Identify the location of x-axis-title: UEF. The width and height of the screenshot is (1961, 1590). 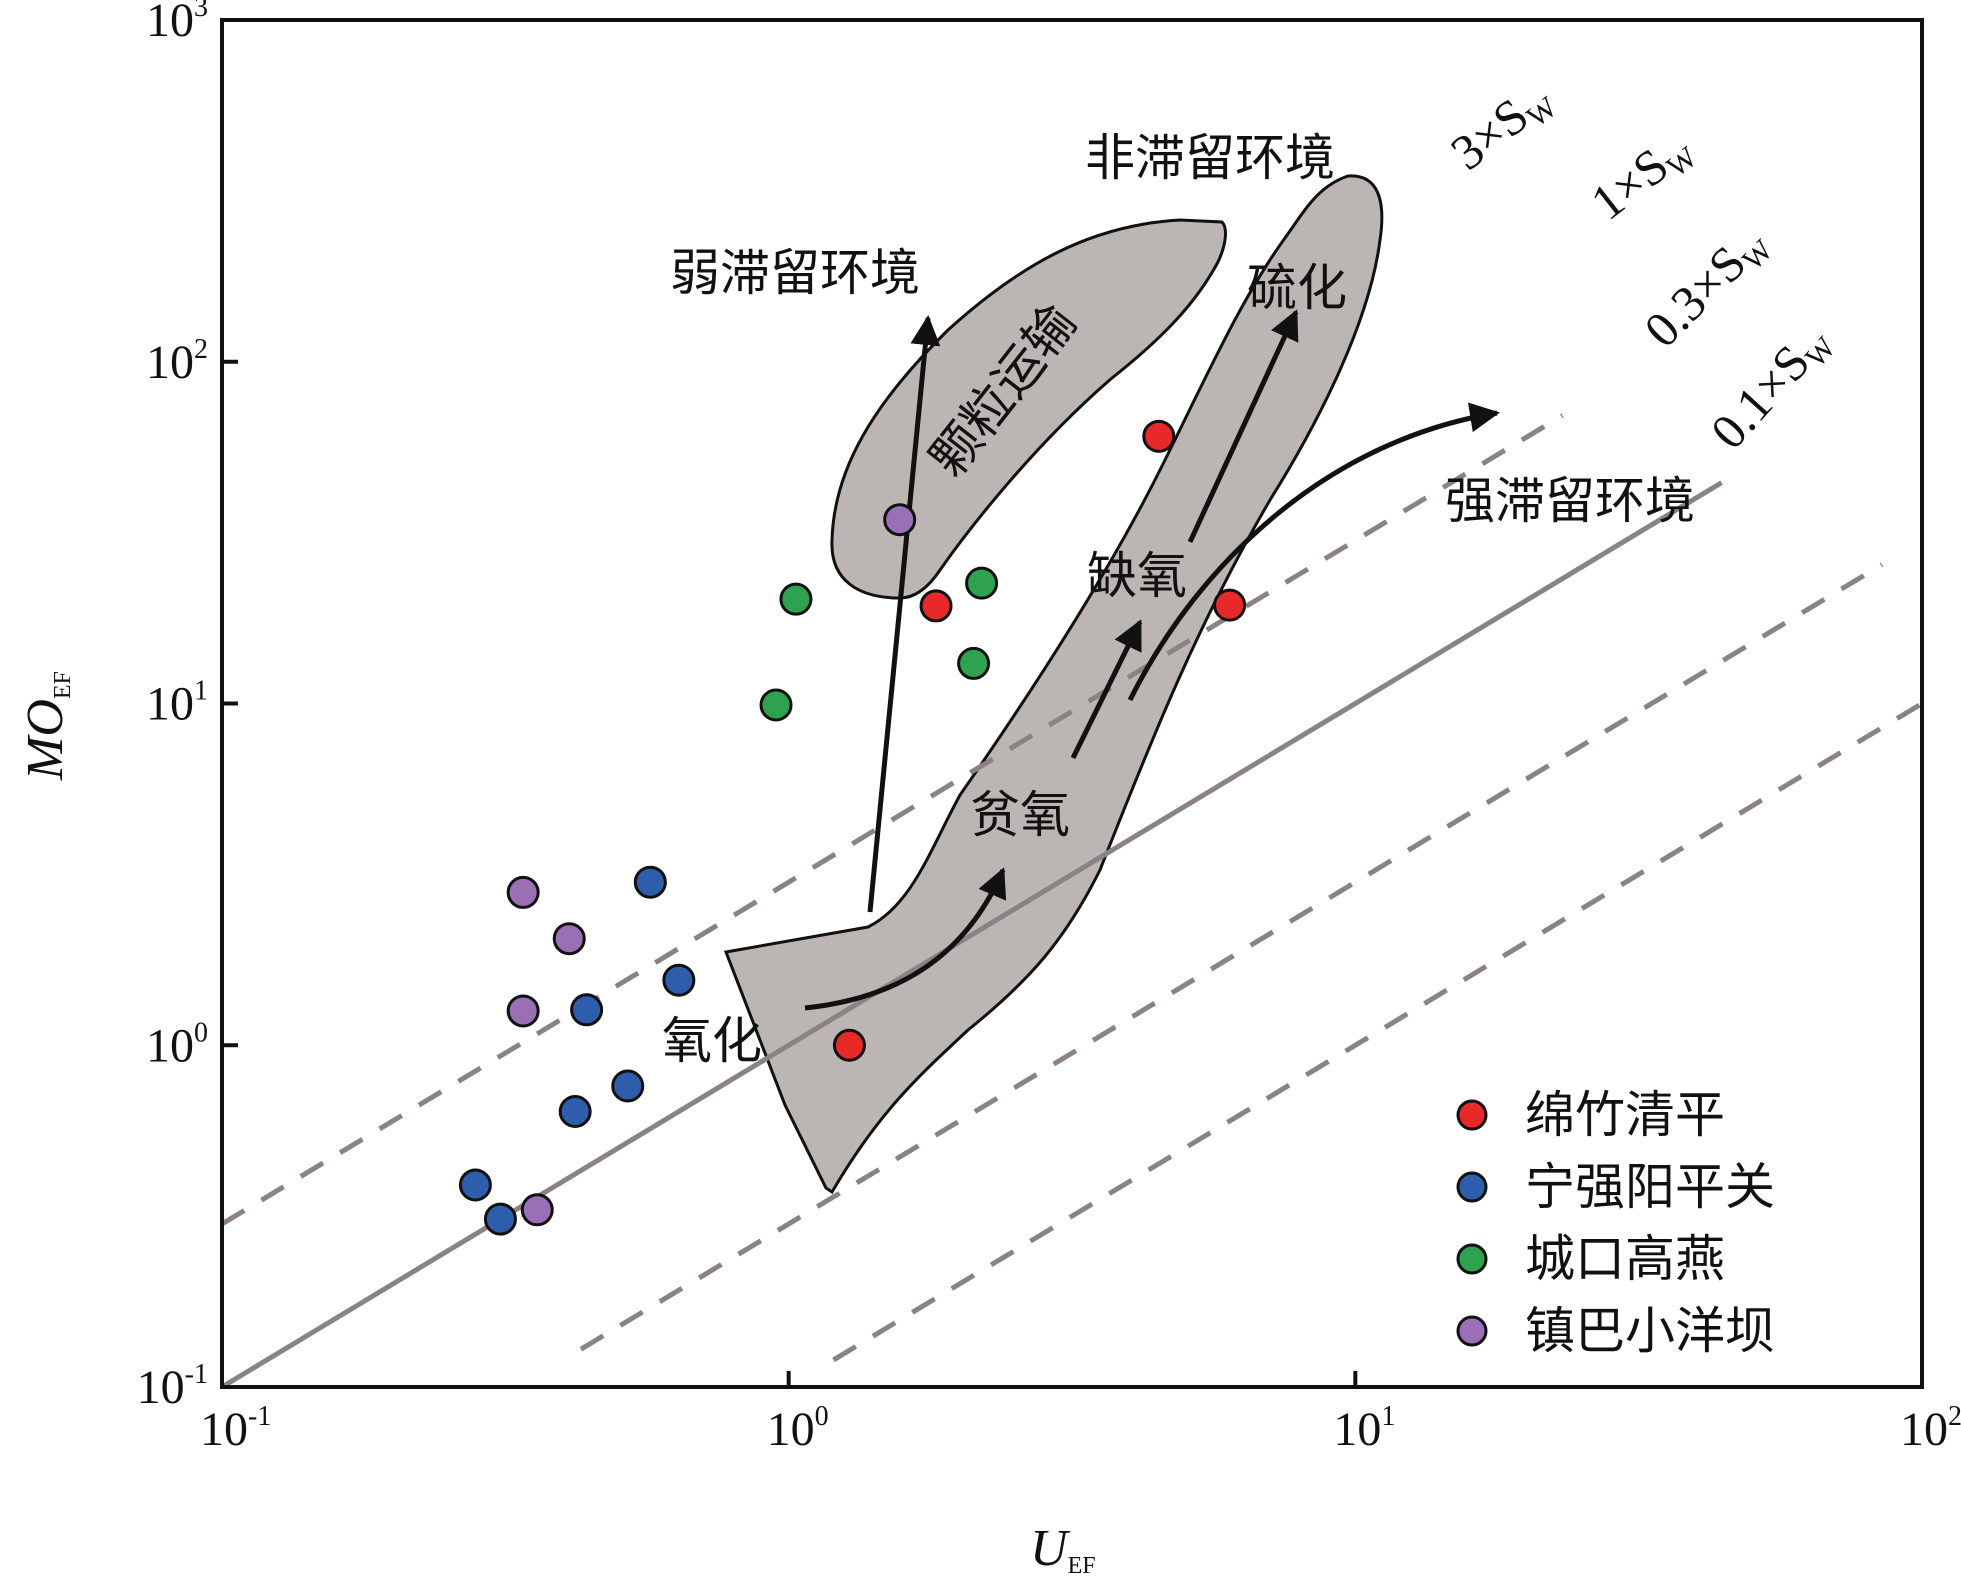
(1063, 1549).